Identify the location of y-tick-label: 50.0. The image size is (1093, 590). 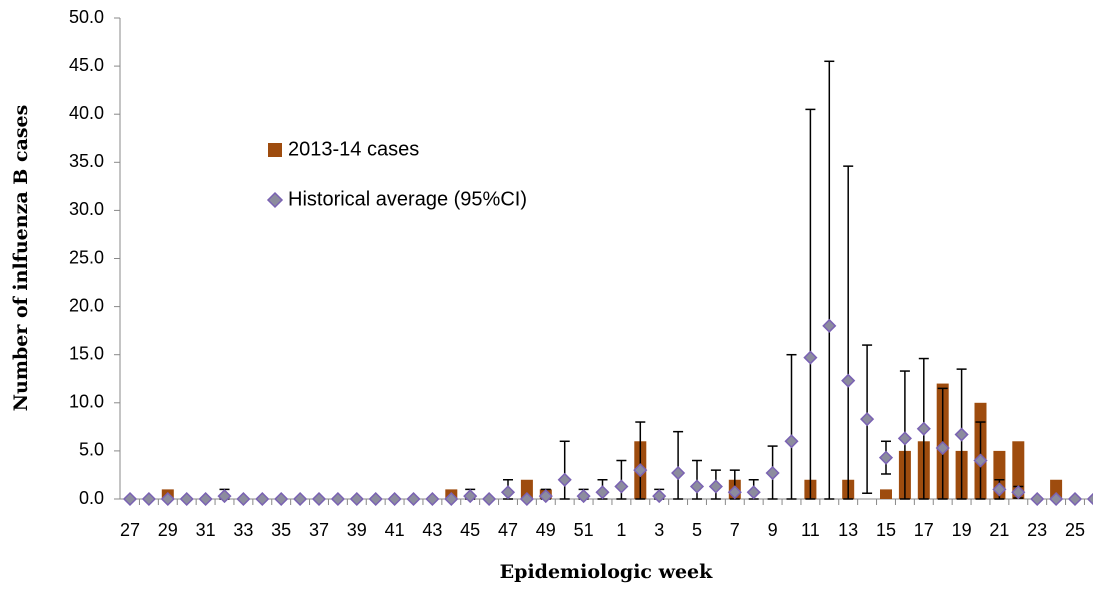
(86, 17).